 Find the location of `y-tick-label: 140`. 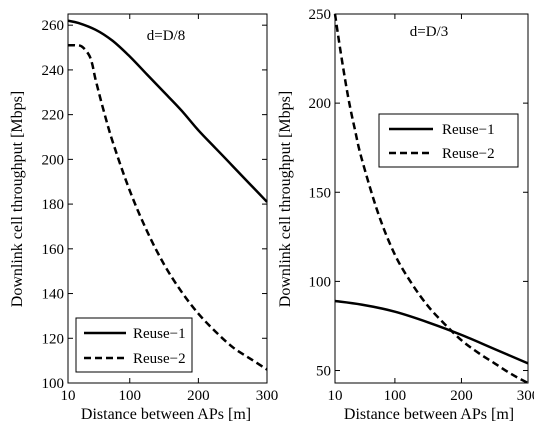

y-tick-label: 140 is located at coordinates (53, 295).